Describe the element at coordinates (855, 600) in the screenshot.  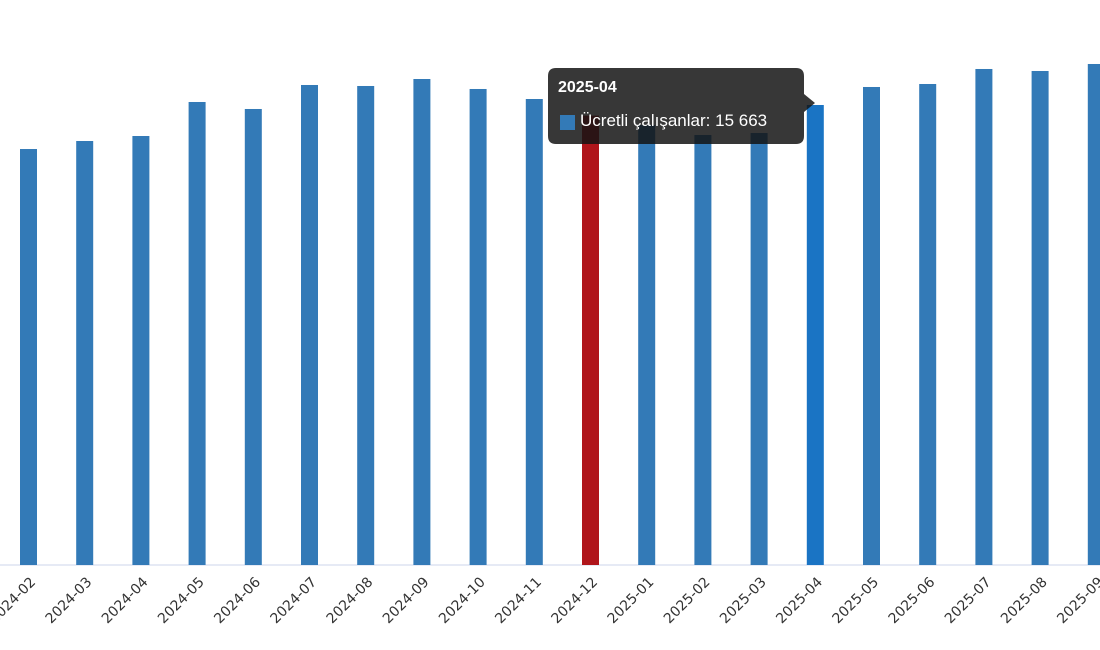
I see `x-tick-label: 2025-05` at that location.